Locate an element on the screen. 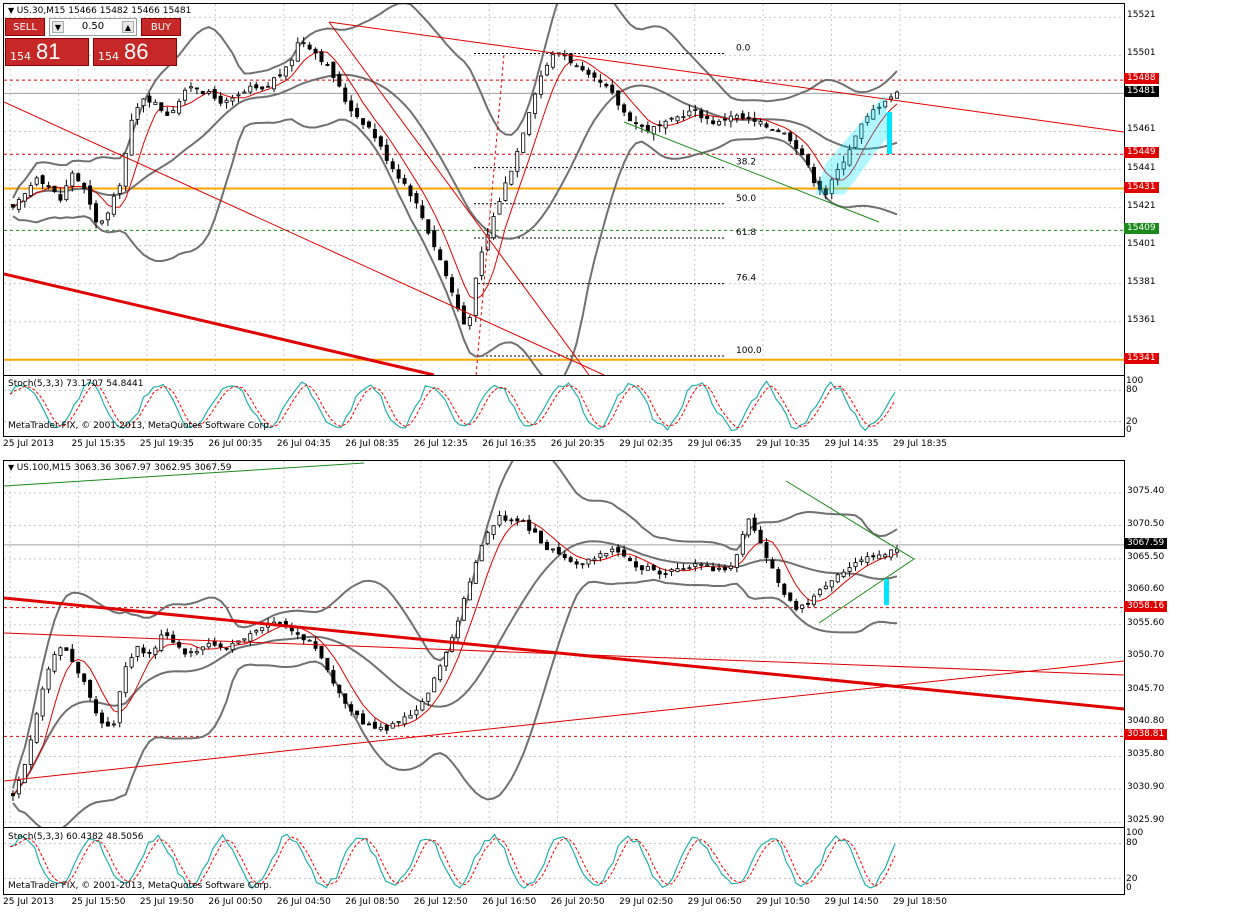  sell-button: SELL is located at coordinates (25, 27).